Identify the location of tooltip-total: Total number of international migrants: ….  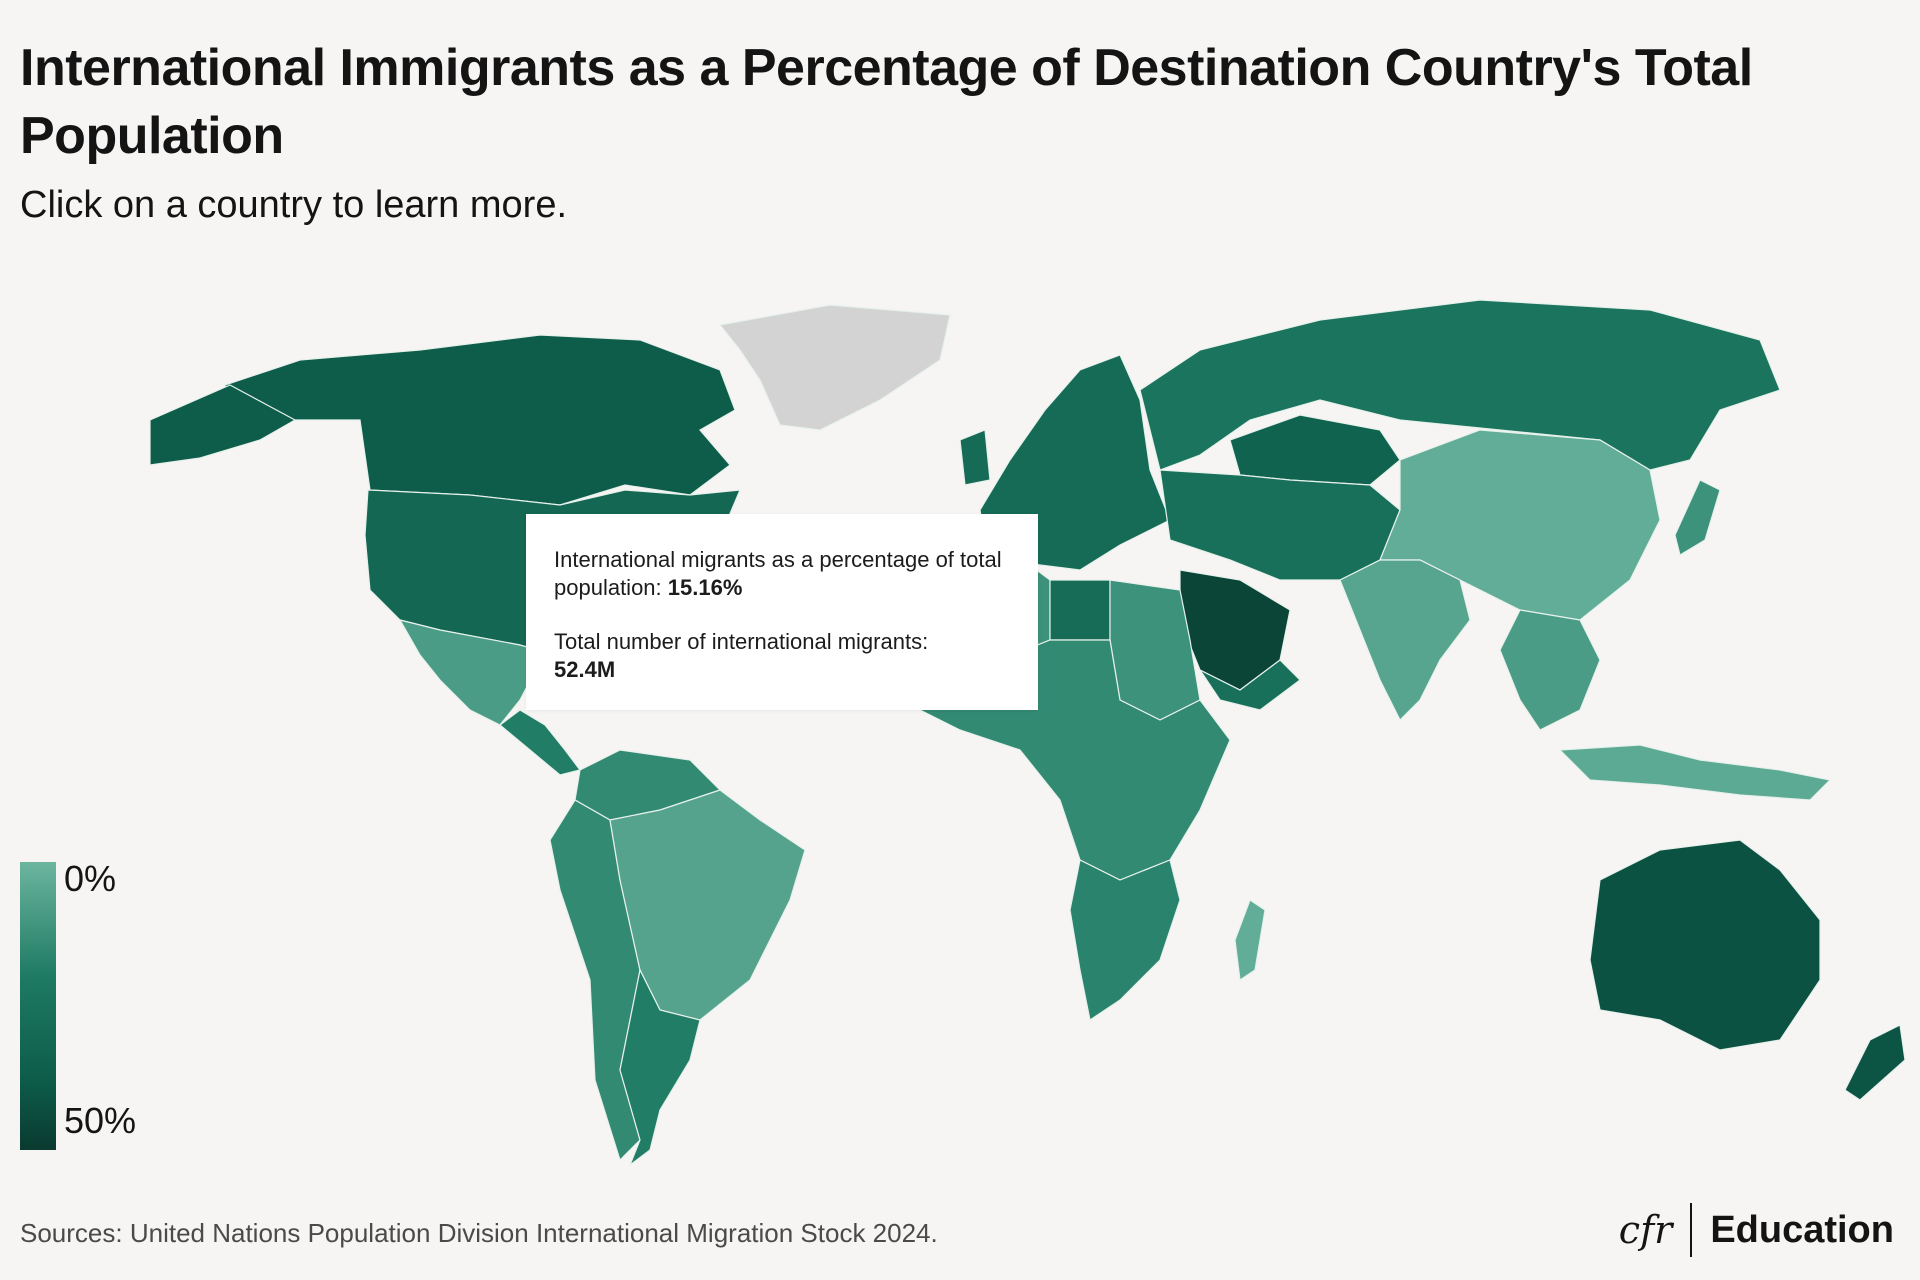
(782, 656).